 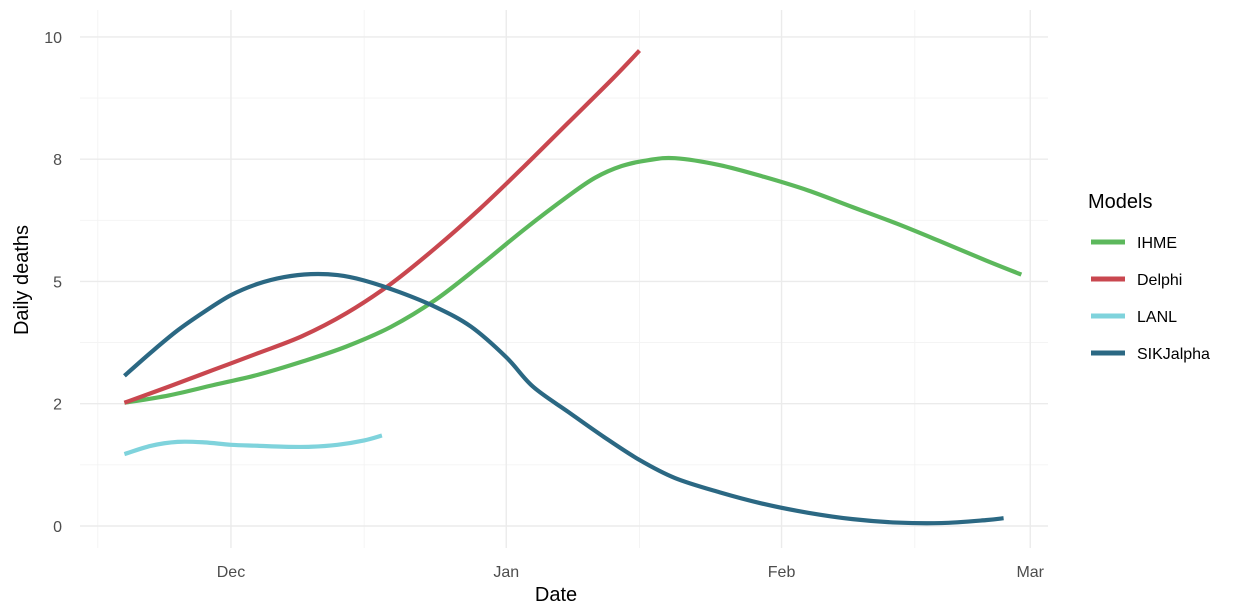 What do you see at coordinates (1120, 202) in the screenshot?
I see `legend-title: Models` at bounding box center [1120, 202].